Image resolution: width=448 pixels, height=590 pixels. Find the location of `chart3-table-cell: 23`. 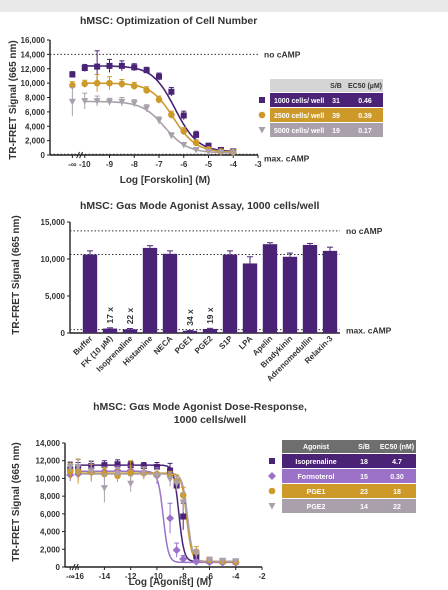

chart3-table-cell: 23 is located at coordinates (364, 492).